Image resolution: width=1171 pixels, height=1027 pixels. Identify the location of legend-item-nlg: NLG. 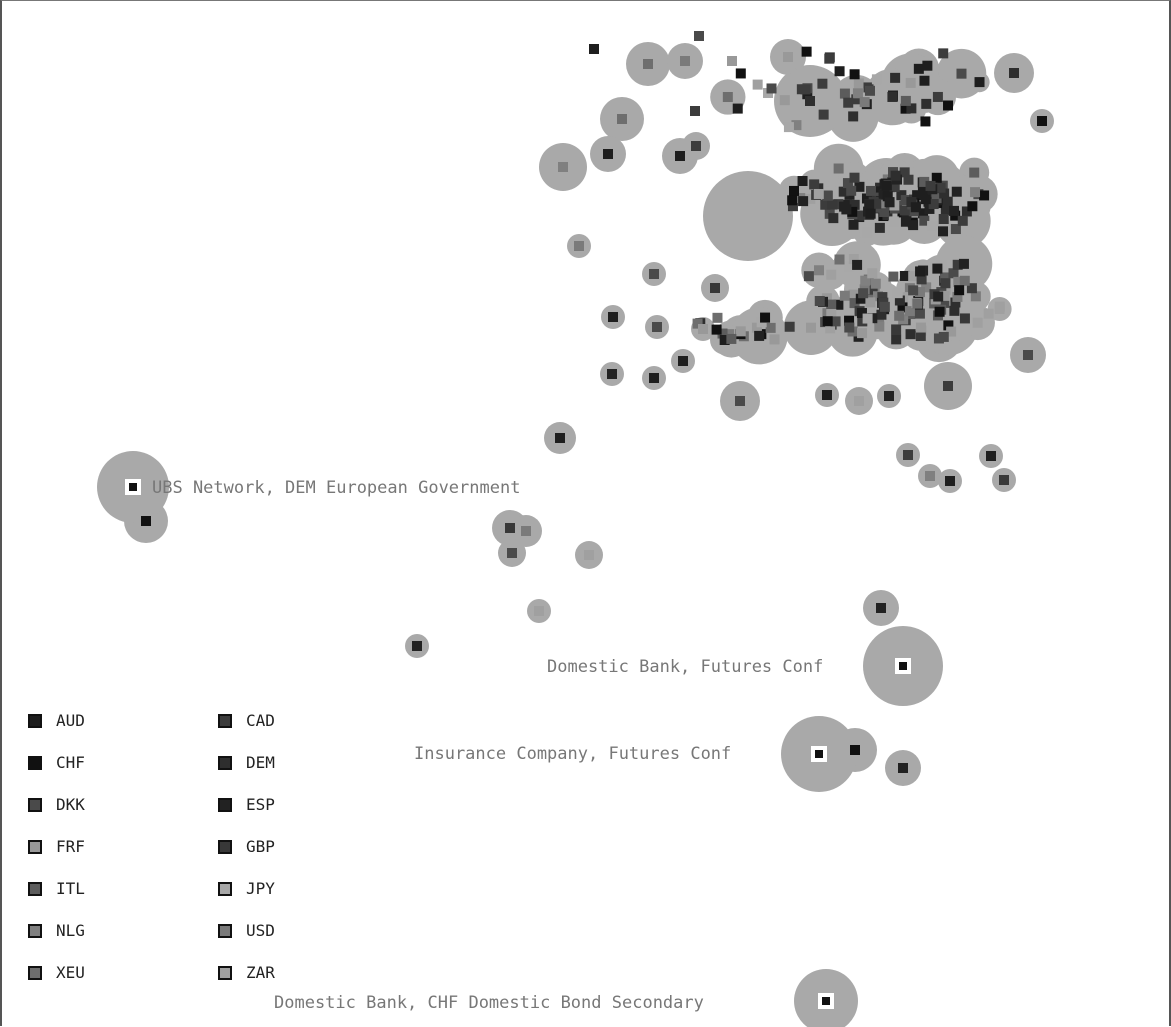
(56, 930).